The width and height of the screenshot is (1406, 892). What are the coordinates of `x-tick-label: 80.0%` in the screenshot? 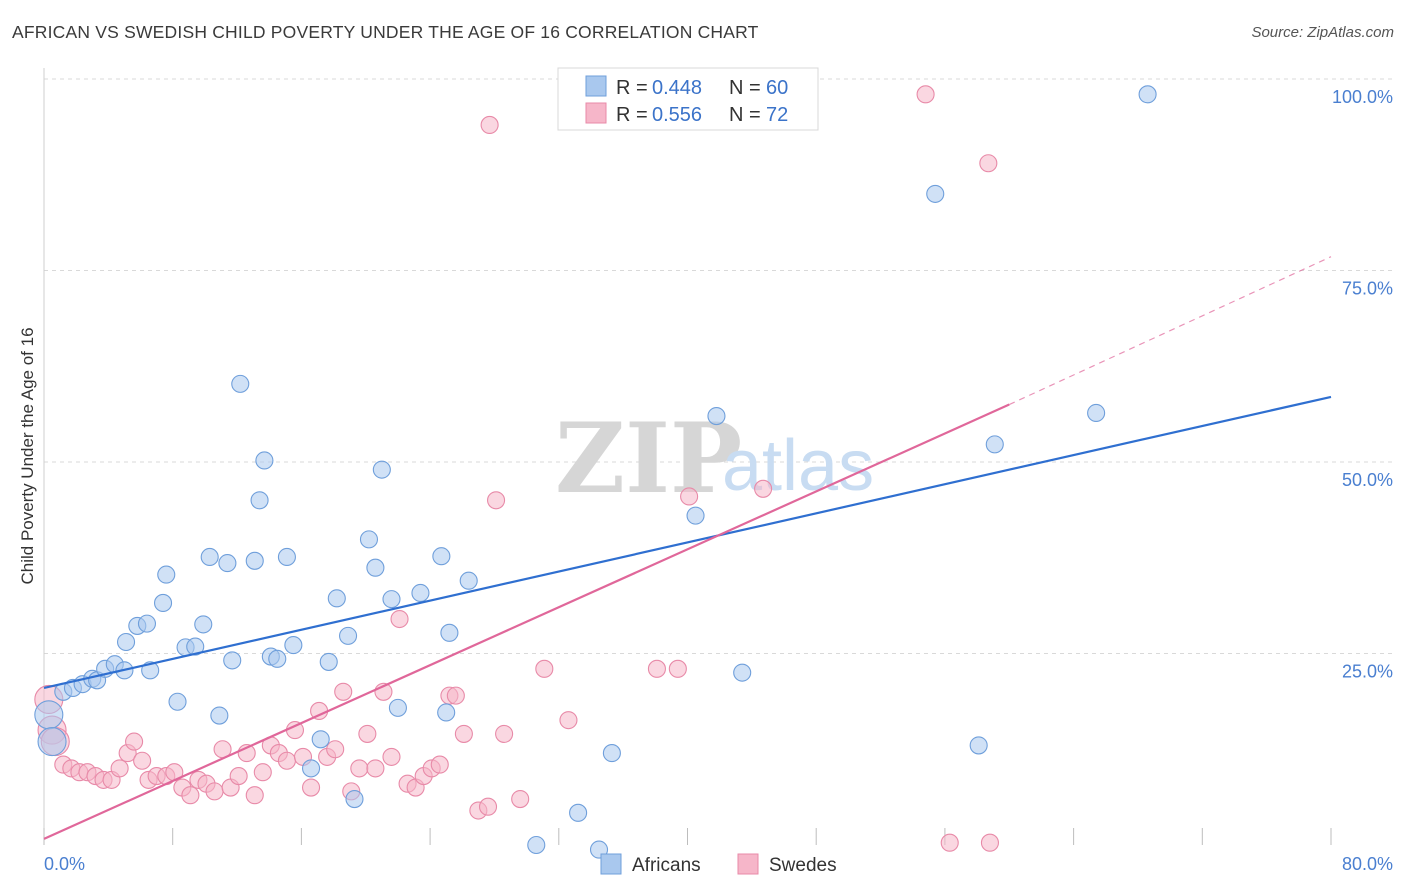 It's located at (1367, 864).